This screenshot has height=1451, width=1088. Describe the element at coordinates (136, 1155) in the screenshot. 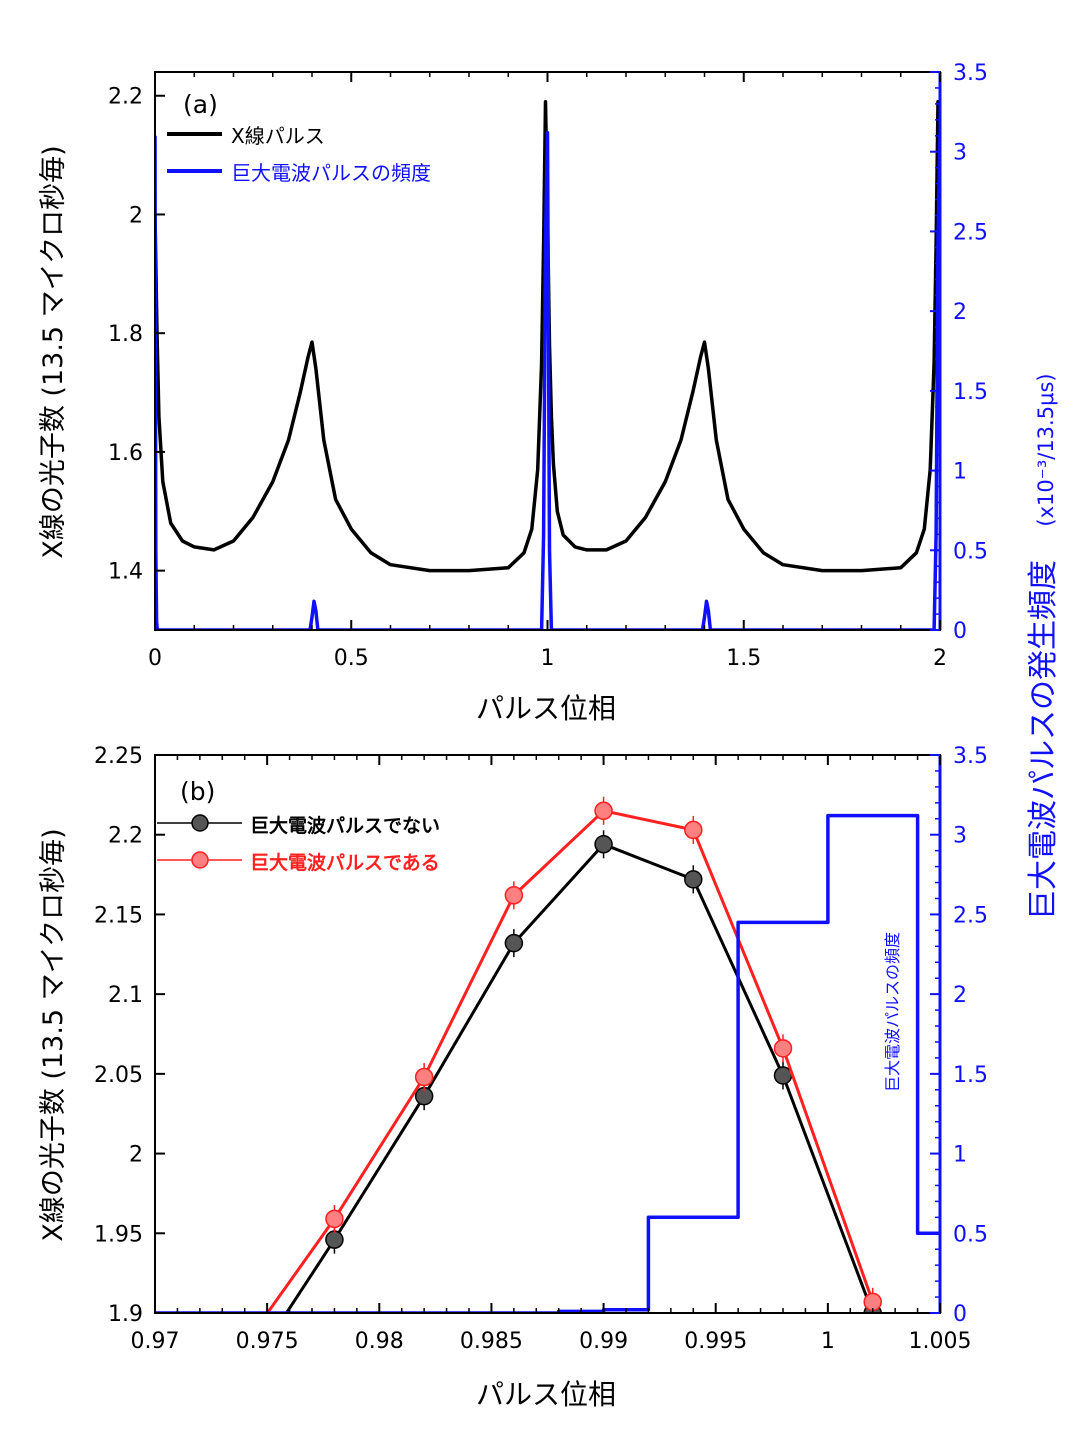

I see `panel-b-ytick-left-label-2: 2` at that location.